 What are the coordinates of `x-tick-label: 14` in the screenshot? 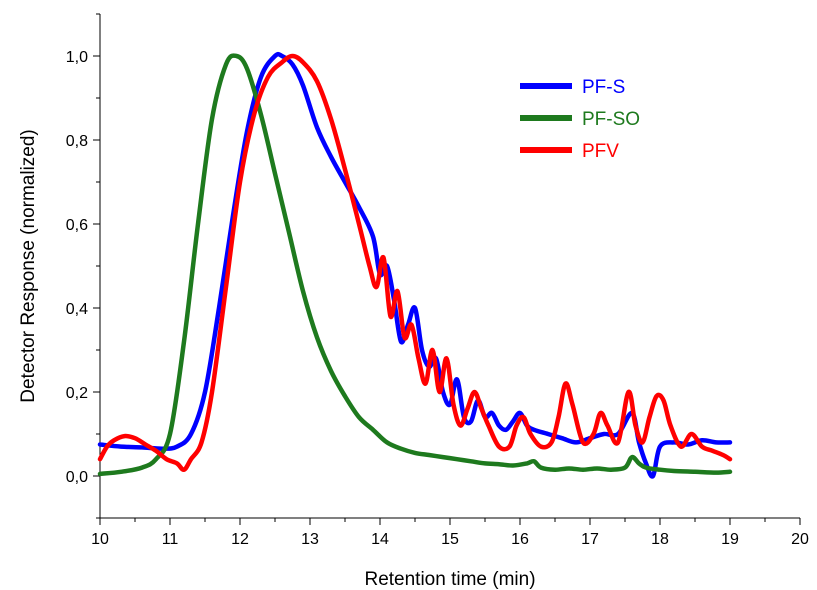 It's located at (380, 539).